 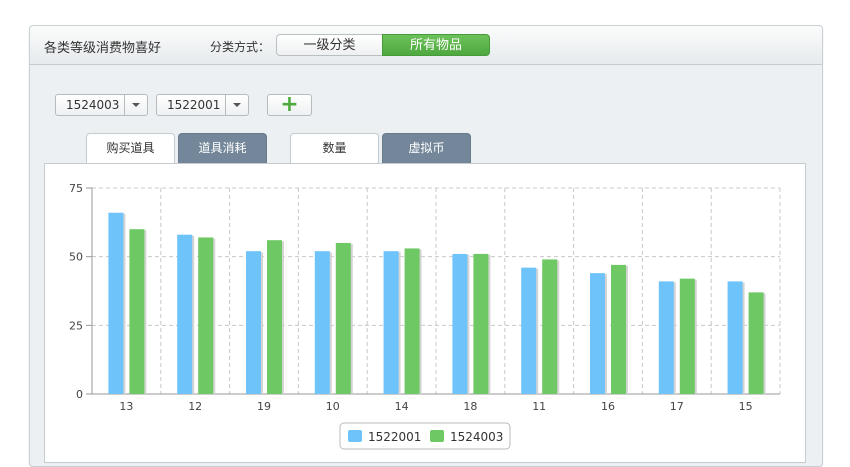 What do you see at coordinates (103, 48) in the screenshot?
I see `panel-title: 各类等级消费物喜好` at bounding box center [103, 48].